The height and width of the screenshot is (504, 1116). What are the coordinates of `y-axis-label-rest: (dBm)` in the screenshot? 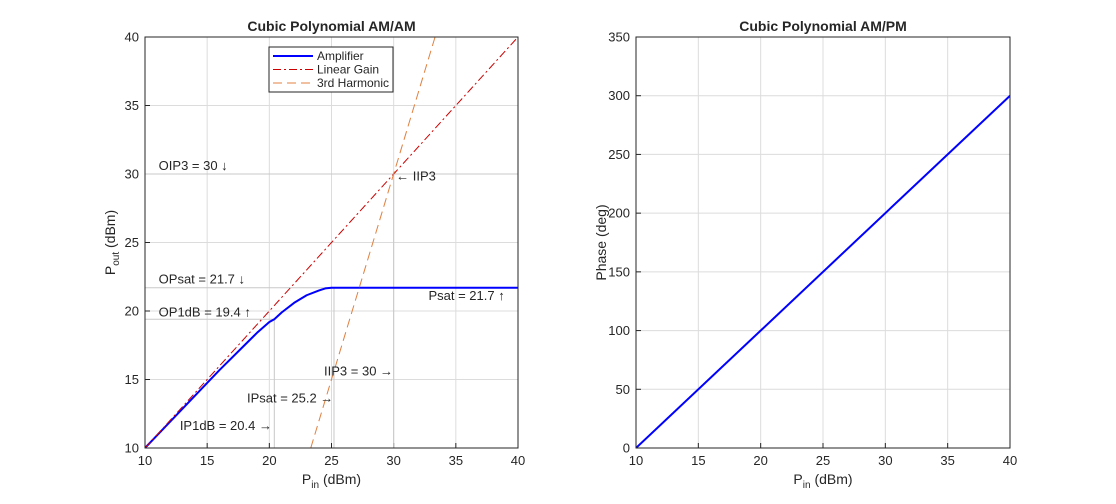 It's located at (110, 231).